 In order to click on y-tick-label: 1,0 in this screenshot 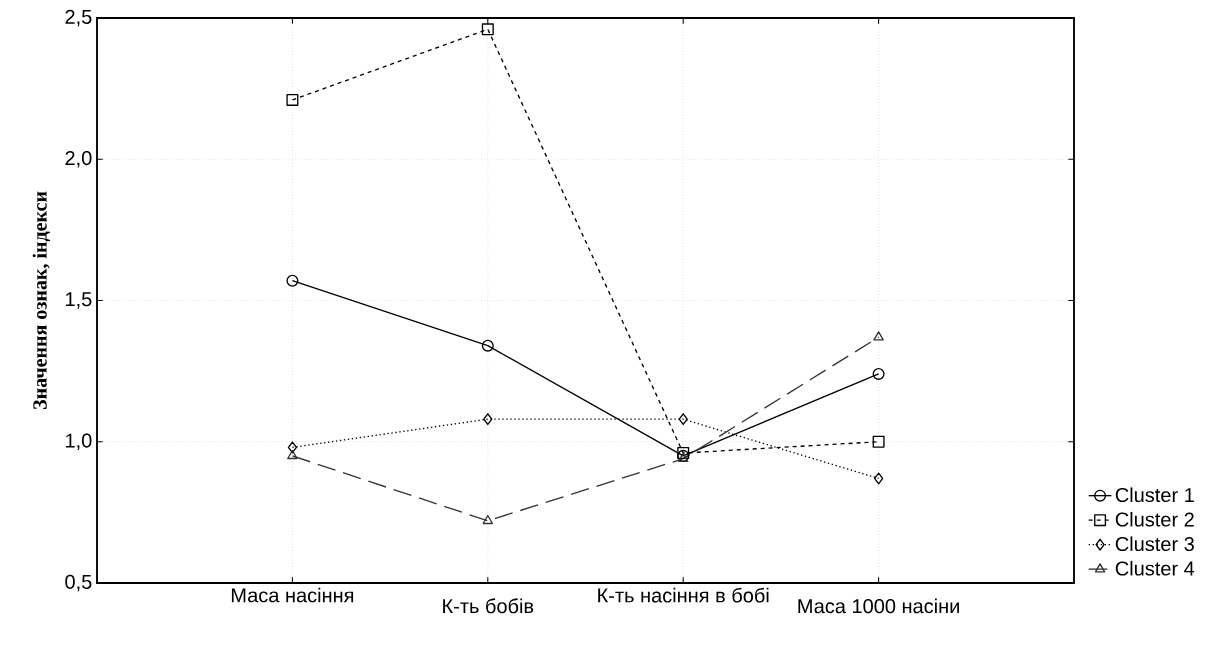, I will do `click(79, 441)`.